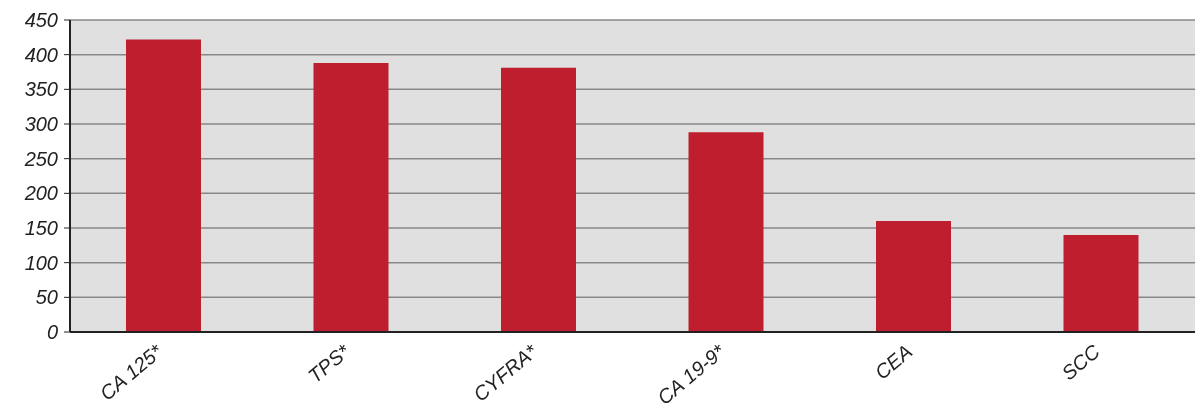  I want to click on x-tick-label: CEA, so click(893, 362).